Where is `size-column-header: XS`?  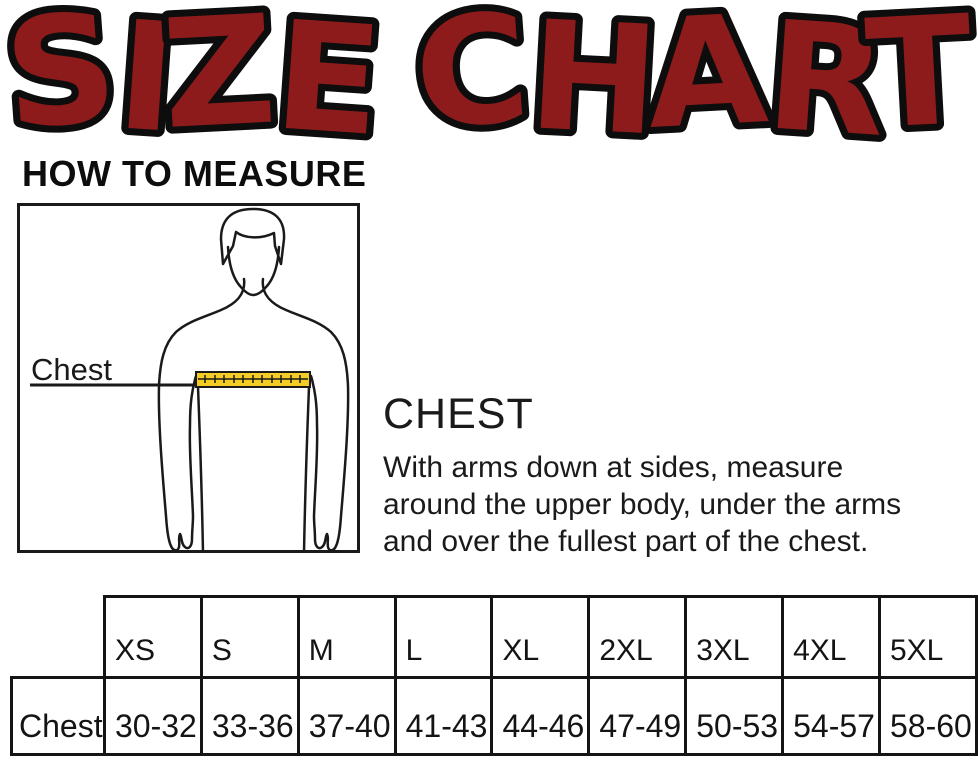
size-column-header: XS is located at coordinates (152, 637).